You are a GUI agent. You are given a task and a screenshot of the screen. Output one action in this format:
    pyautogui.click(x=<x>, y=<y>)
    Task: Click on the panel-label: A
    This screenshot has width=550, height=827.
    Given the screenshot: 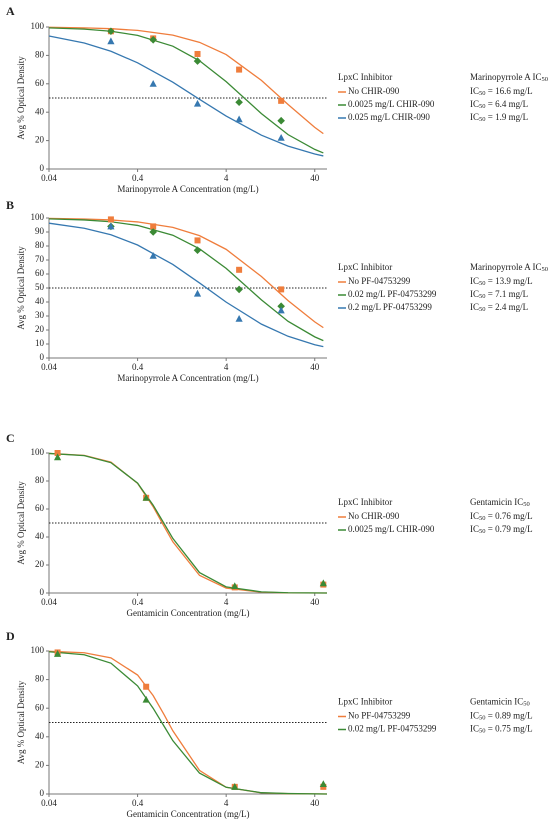 What is the action you would take?
    pyautogui.click(x=10, y=11)
    